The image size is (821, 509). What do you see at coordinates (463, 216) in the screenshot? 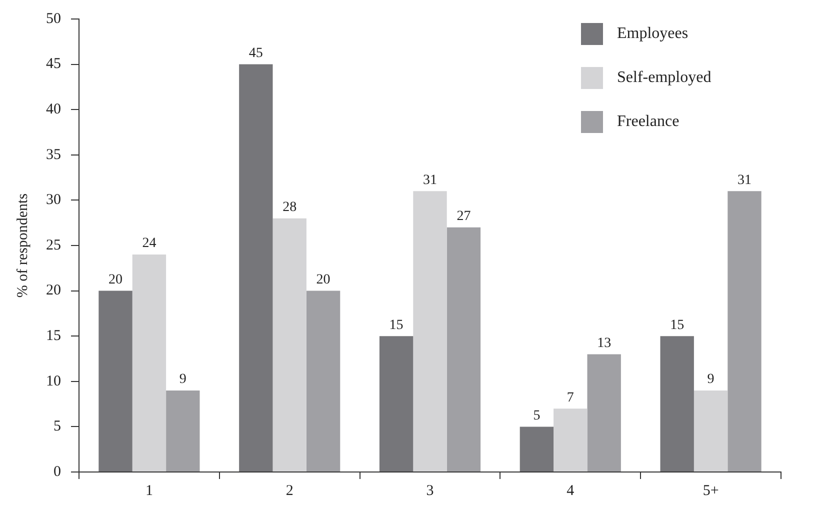
I see `data-label: 27` at bounding box center [463, 216].